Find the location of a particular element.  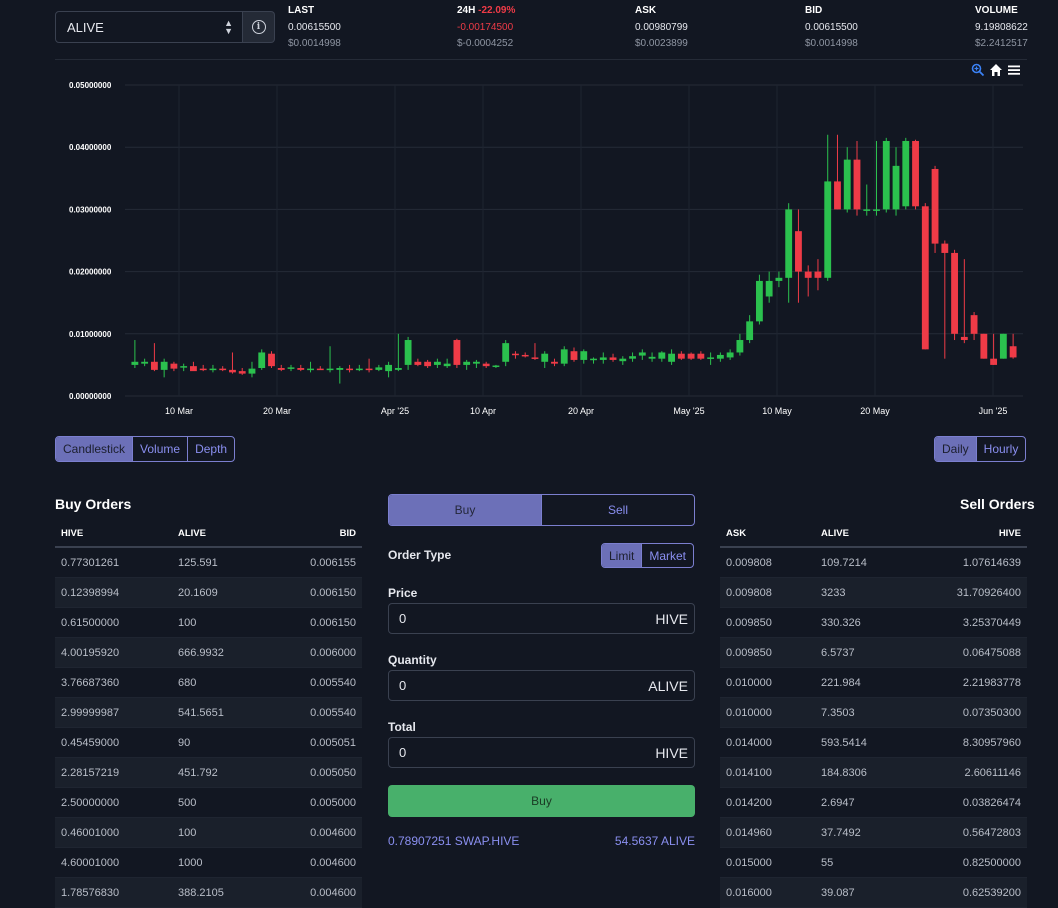

market-button: Market is located at coordinates (667, 555).